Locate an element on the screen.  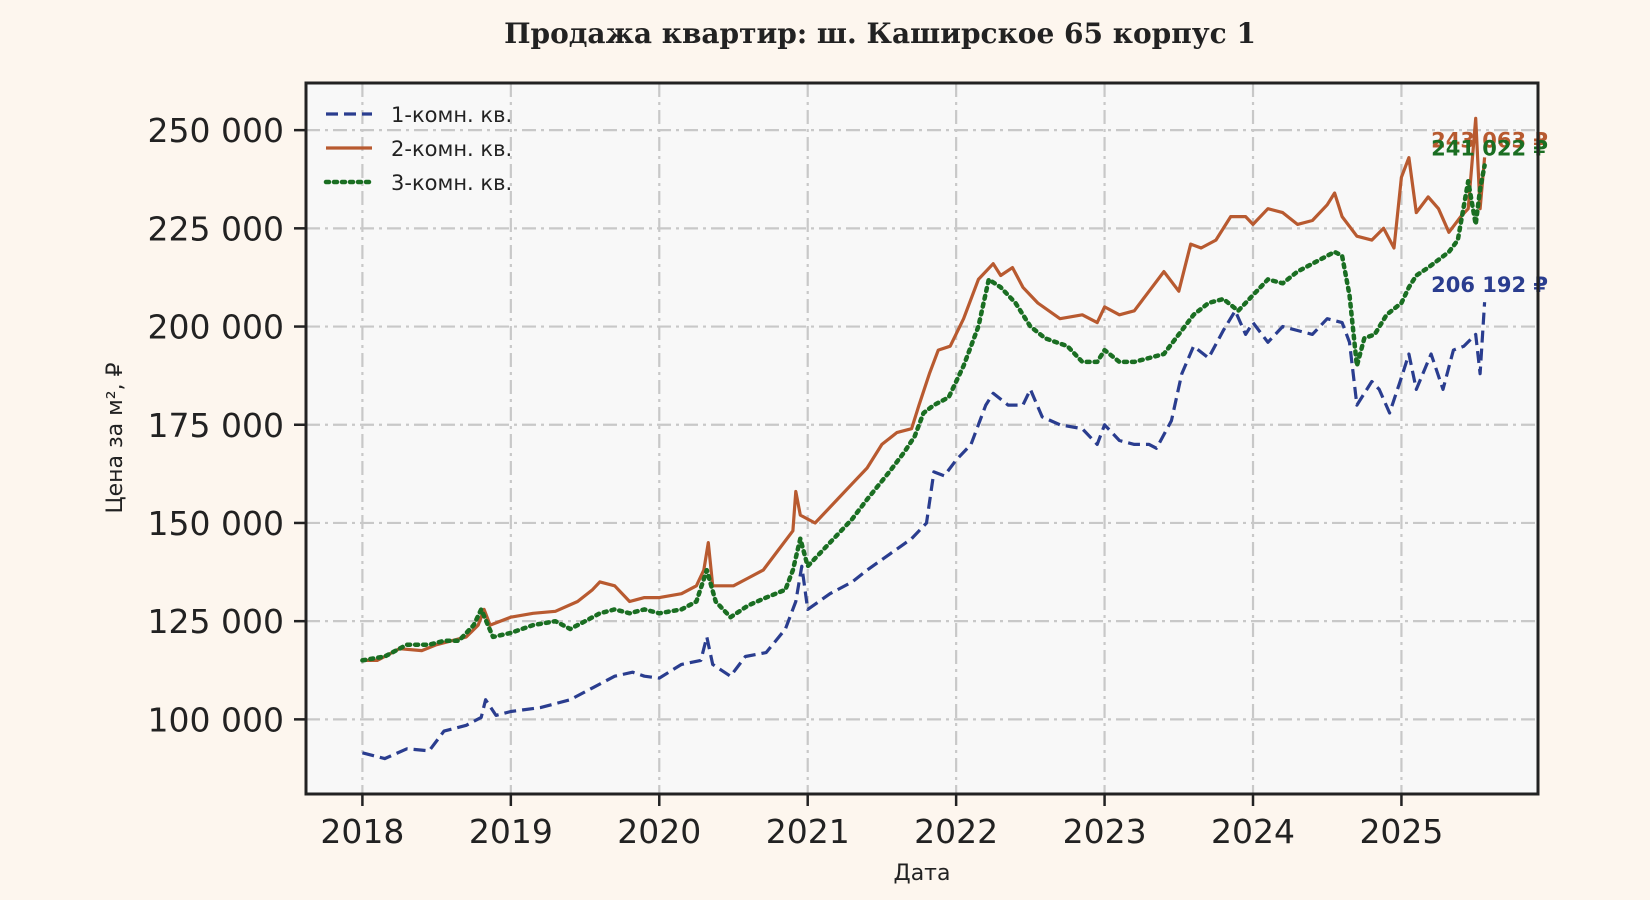
end-value-label-3: 241 022 ₽ is located at coordinates (1489, 148).